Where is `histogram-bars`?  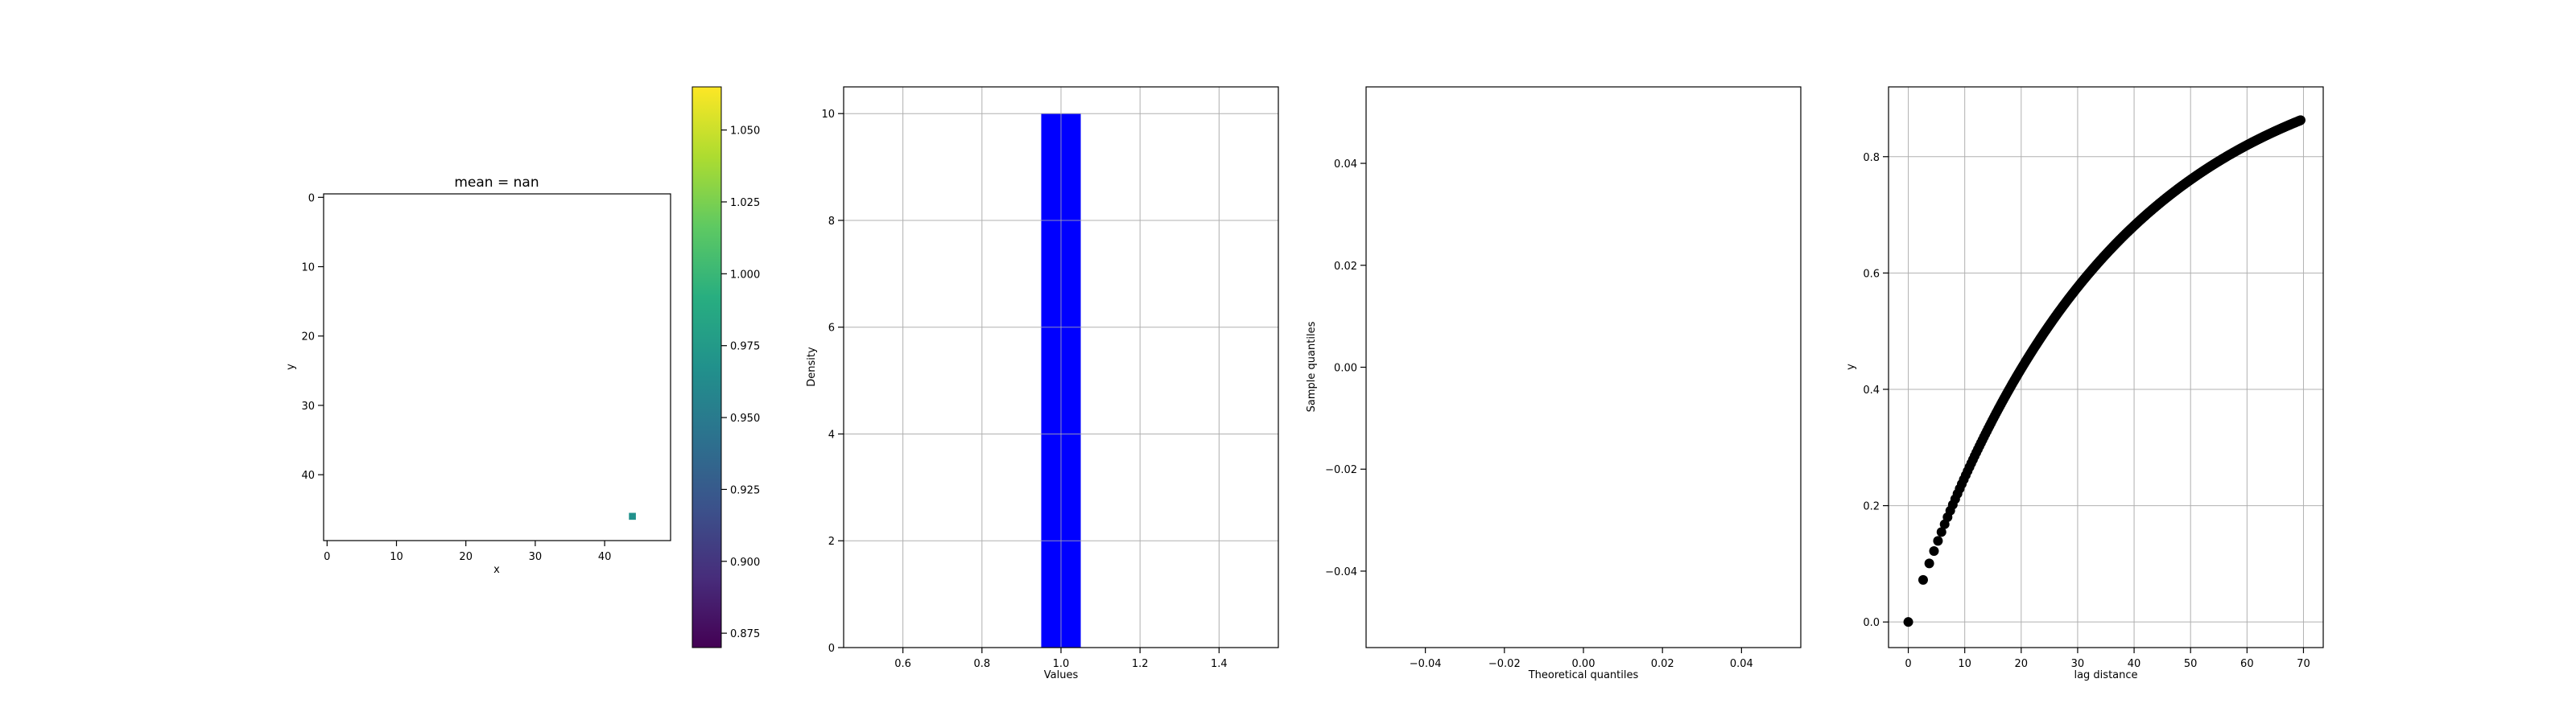
histogram-bars is located at coordinates (1061, 380).